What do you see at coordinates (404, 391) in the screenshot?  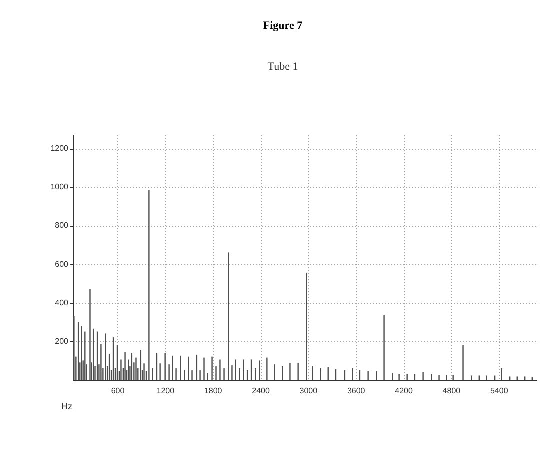 I see `x-tick-label: 4200` at bounding box center [404, 391].